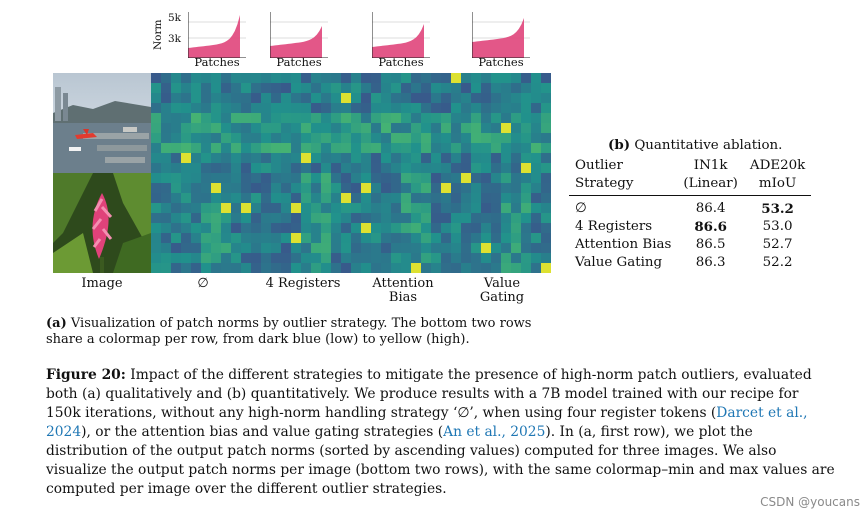  Describe the element at coordinates (710, 262) in the screenshot. I see `cell-in1k: 86.3` at that location.